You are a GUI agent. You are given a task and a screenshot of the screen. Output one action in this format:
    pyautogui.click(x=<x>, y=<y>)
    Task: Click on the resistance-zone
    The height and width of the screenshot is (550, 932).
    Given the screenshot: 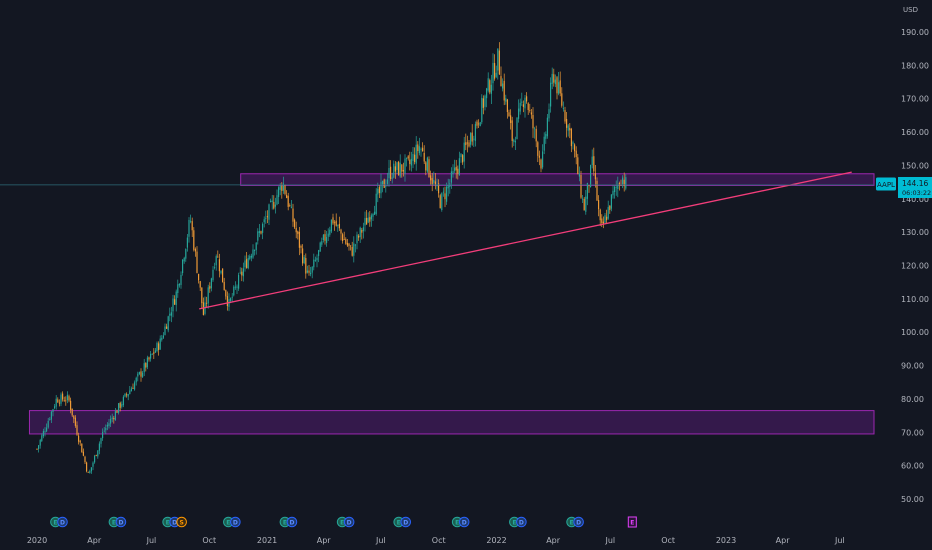 What is the action you would take?
    pyautogui.click(x=557, y=179)
    